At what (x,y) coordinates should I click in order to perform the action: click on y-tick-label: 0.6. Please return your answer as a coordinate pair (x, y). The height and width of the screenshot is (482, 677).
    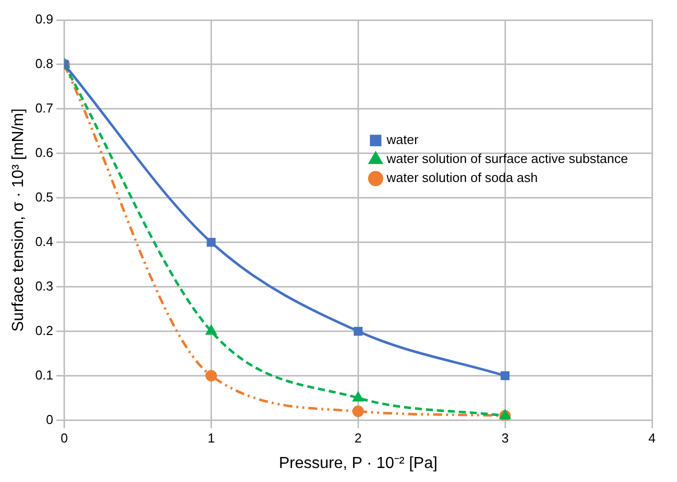
    Looking at the image, I should click on (44, 152).